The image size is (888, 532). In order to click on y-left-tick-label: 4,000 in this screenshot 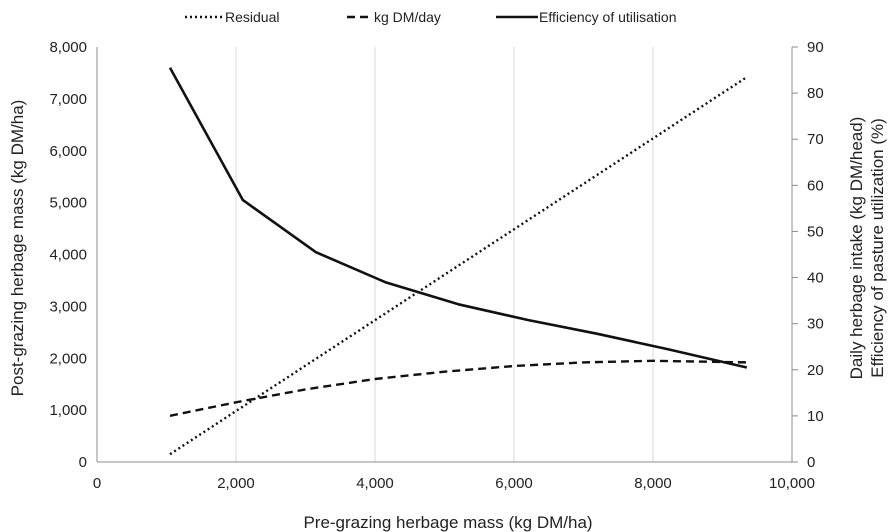, I will do `click(68, 255)`.